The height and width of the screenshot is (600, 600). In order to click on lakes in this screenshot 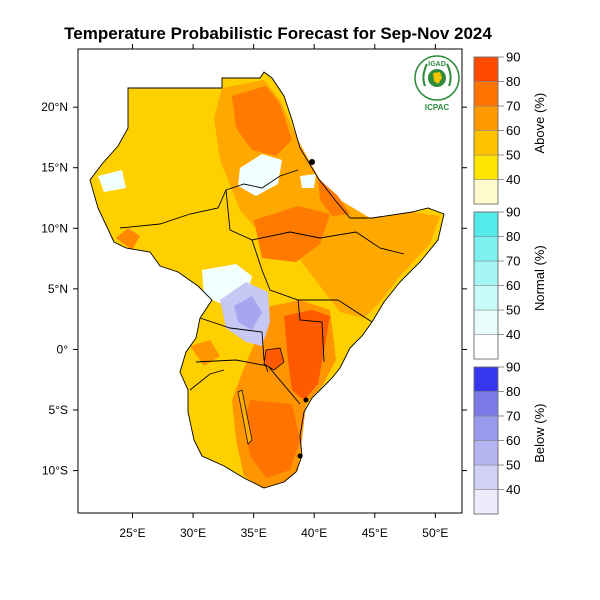, I will do `click(261, 396)`.